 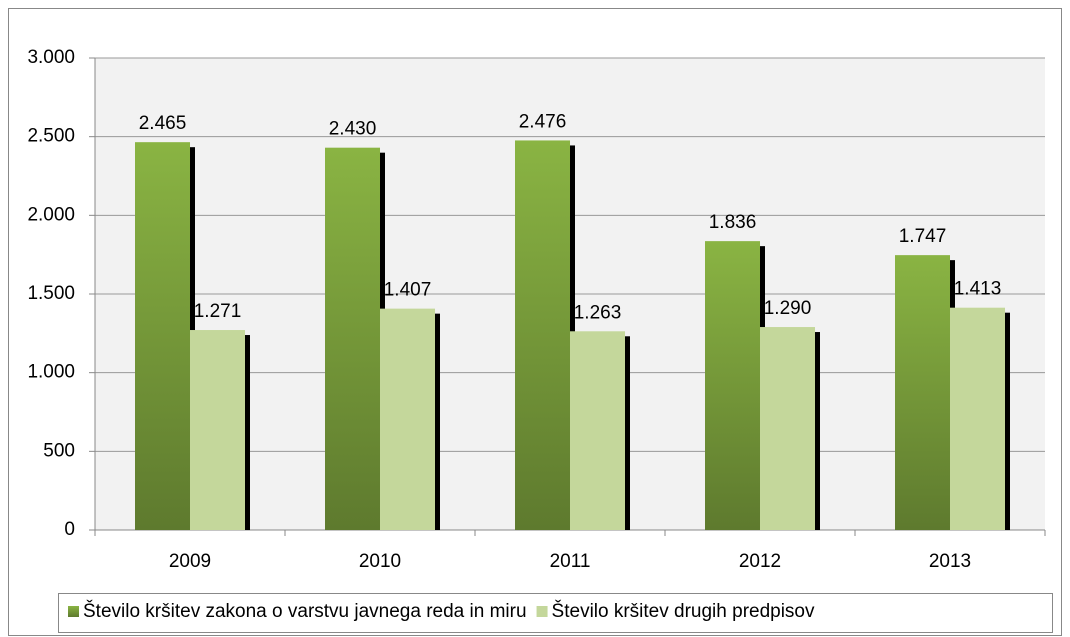 What do you see at coordinates (408, 290) in the screenshot?
I see `data-label: 1.407` at bounding box center [408, 290].